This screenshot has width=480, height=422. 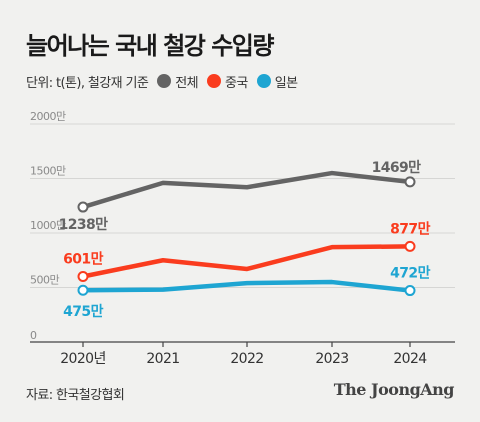 I want to click on unit-label: 단위: t(톤), 철강재 기준, so click(x=87, y=83).